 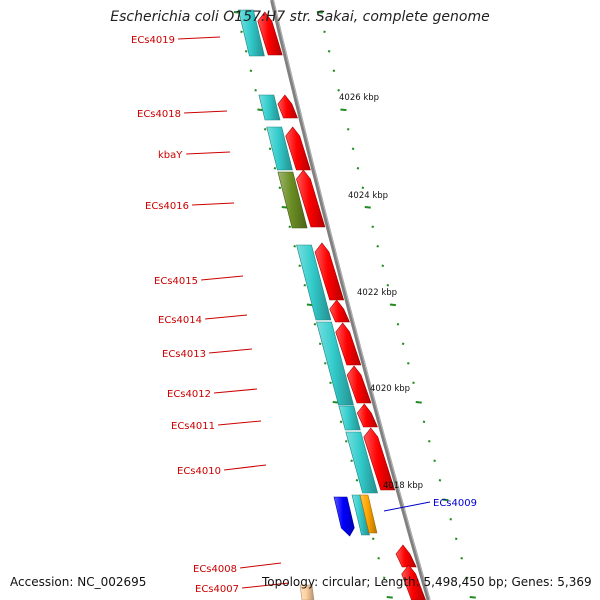 I want to click on kbp-label: 4022 kbp, so click(x=377, y=293).